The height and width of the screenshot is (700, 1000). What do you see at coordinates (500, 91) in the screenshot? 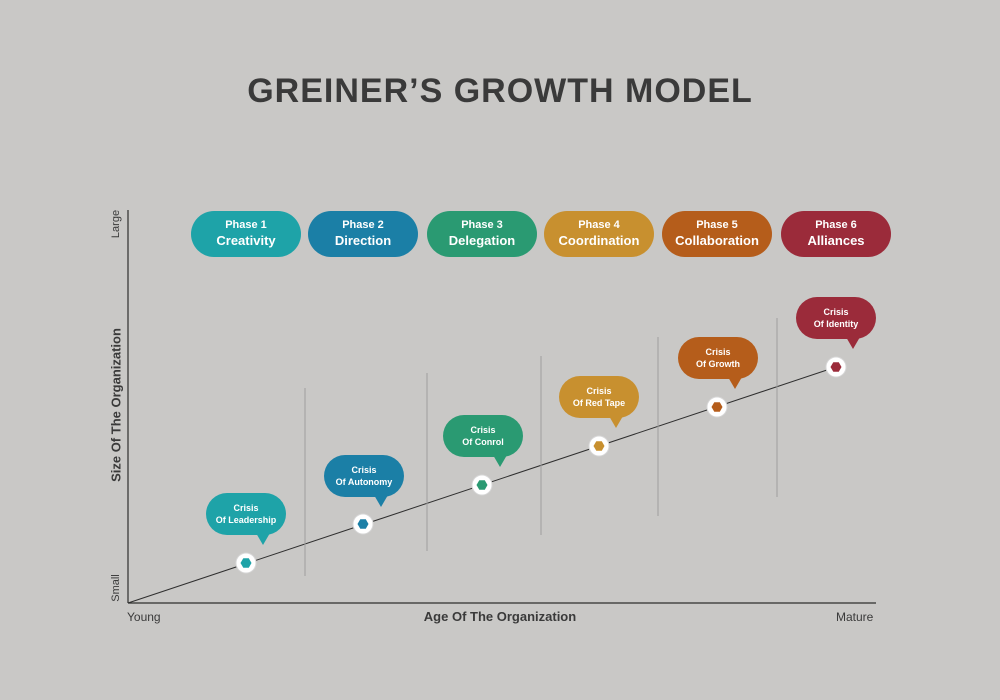
I see `diagram-title: GREINER’S GROWTH MODEL` at bounding box center [500, 91].